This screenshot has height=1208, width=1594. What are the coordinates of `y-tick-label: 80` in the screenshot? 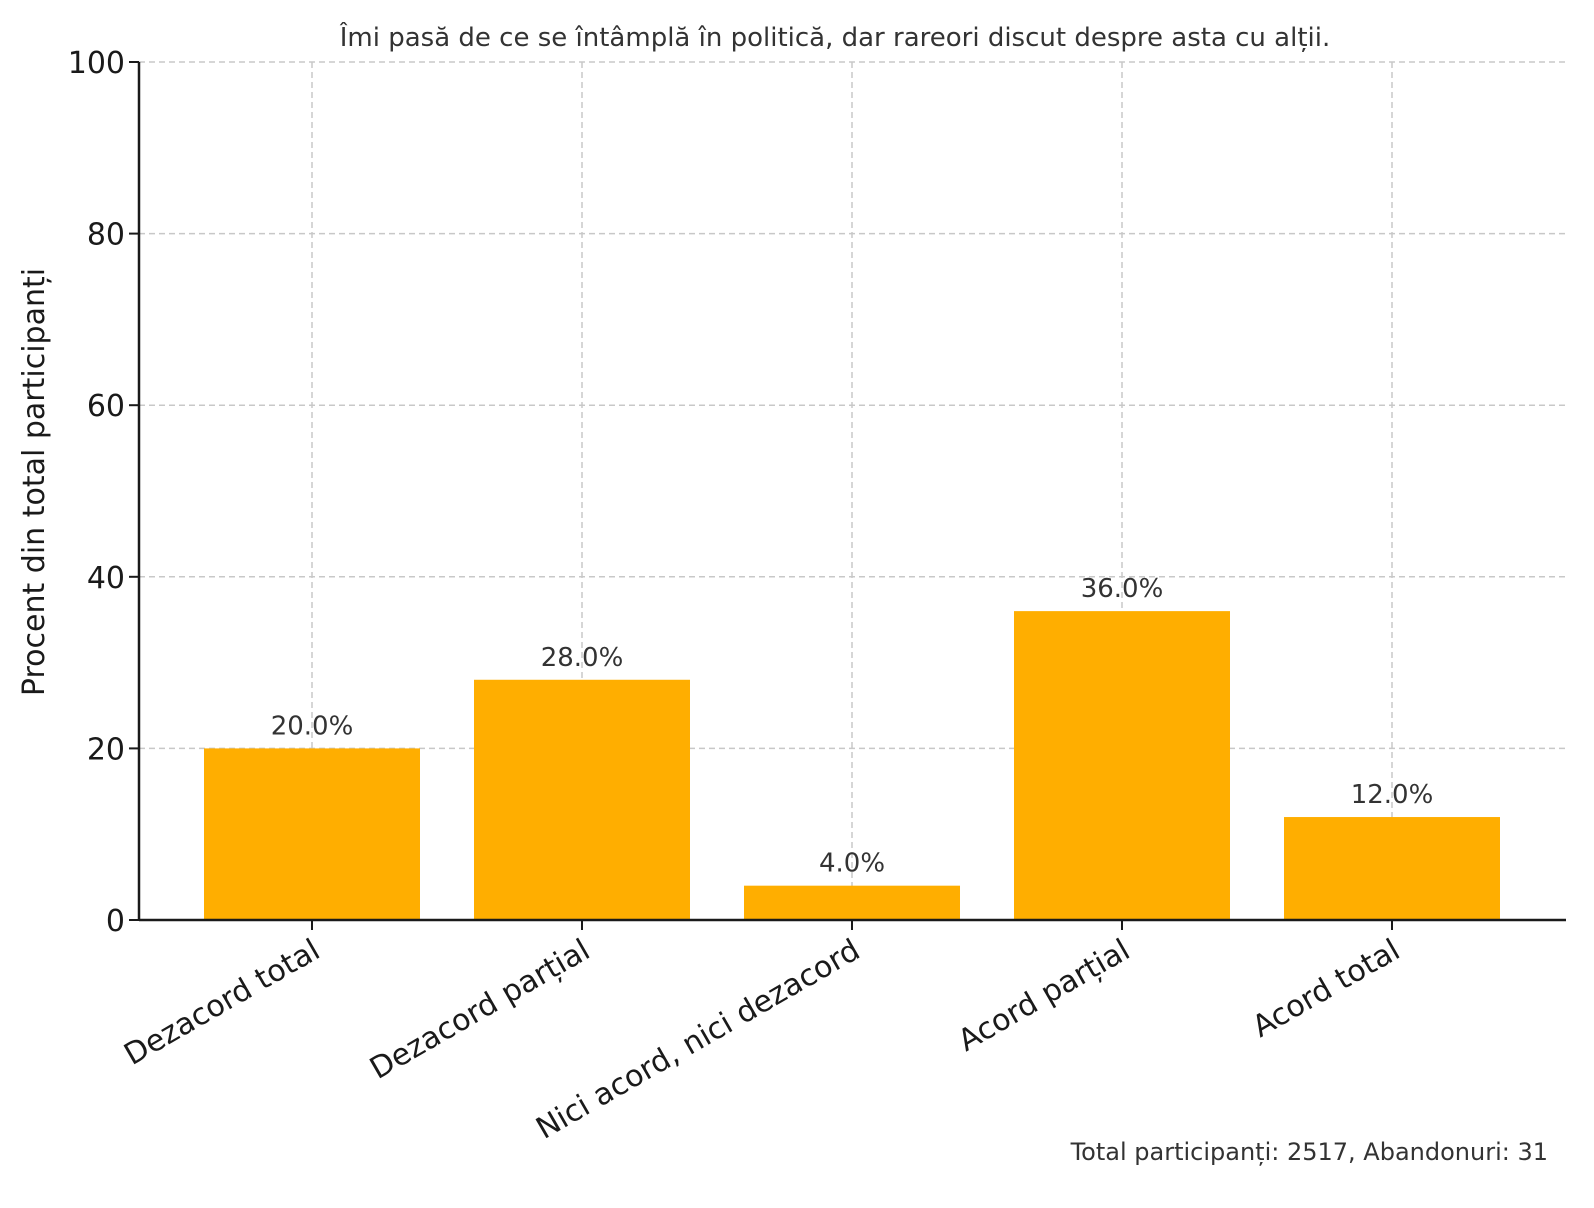 It's located at (106, 235).